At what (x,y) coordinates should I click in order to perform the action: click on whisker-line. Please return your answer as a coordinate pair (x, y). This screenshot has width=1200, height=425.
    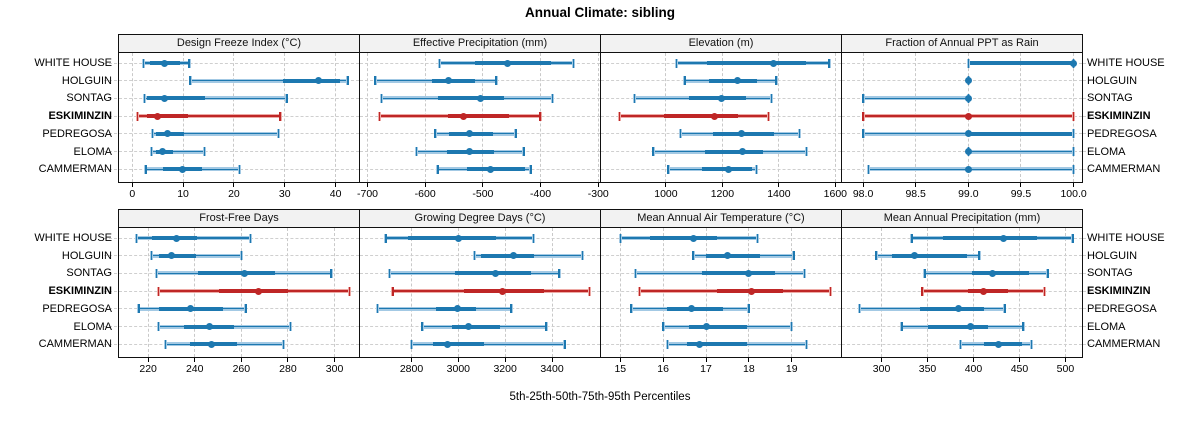
    Looking at the image, I should click on (178, 151).